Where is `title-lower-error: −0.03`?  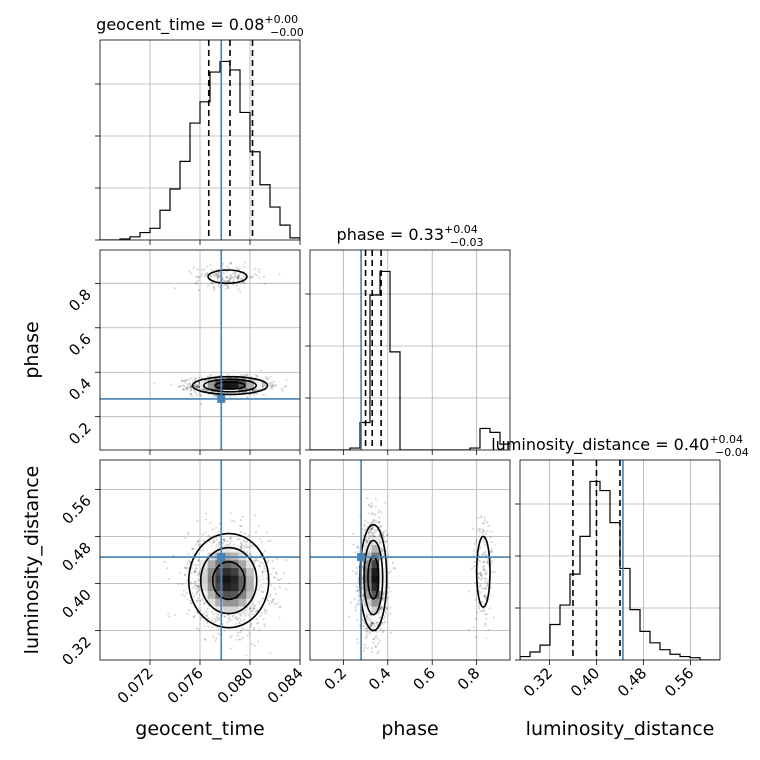
title-lower-error: −0.03 is located at coordinates (467, 242).